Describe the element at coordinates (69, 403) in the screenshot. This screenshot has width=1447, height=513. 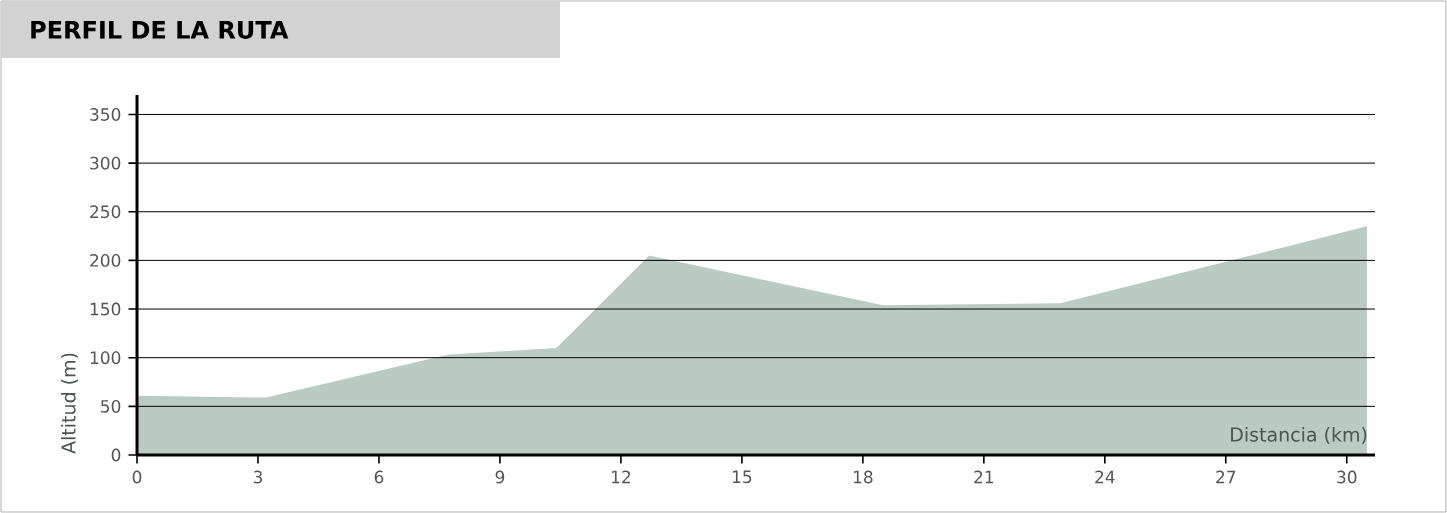
I see `y-axis-title: Altitud (m)` at that location.